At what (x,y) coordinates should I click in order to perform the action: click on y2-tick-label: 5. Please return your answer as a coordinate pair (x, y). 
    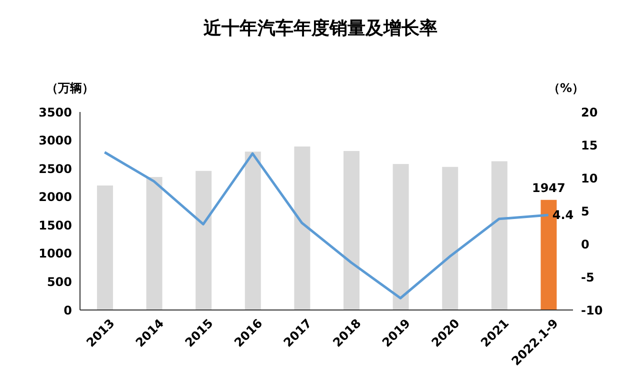
    Looking at the image, I should click on (585, 211).